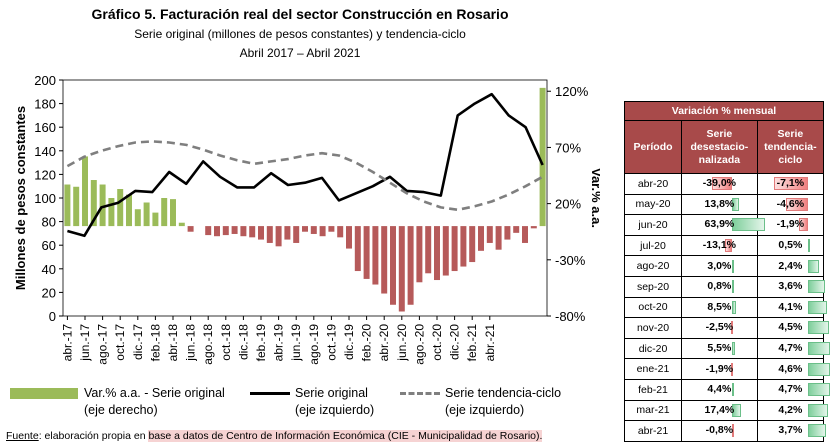 The width and height of the screenshot is (831, 448). What do you see at coordinates (790, 266) in the screenshot?
I see `row-trend: 2,4%` at bounding box center [790, 266].